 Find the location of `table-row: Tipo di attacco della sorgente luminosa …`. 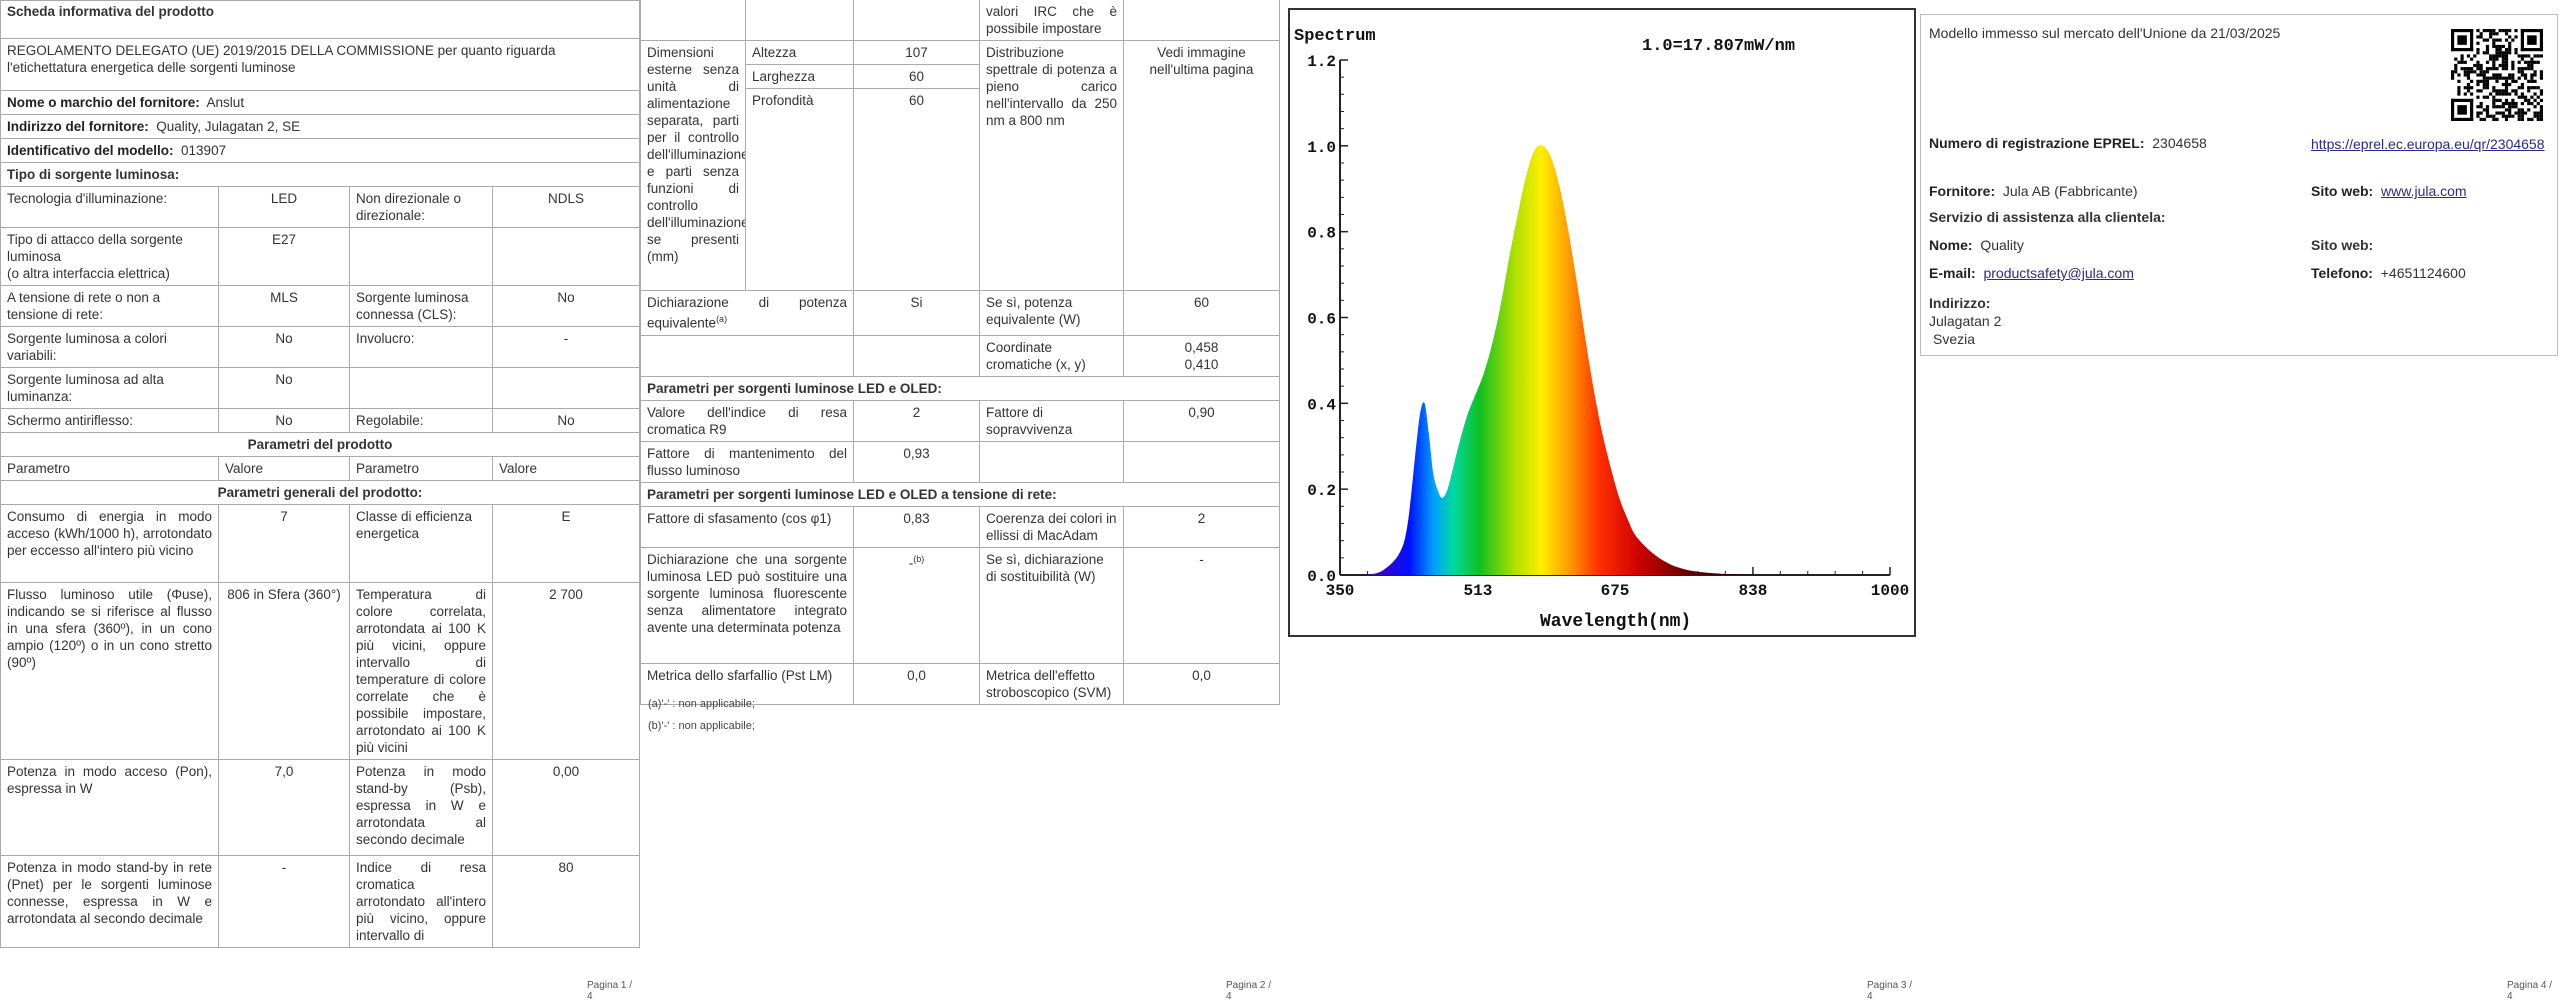

table-row: Tipo di attacco della sorgente luminosa … is located at coordinates (320, 256).